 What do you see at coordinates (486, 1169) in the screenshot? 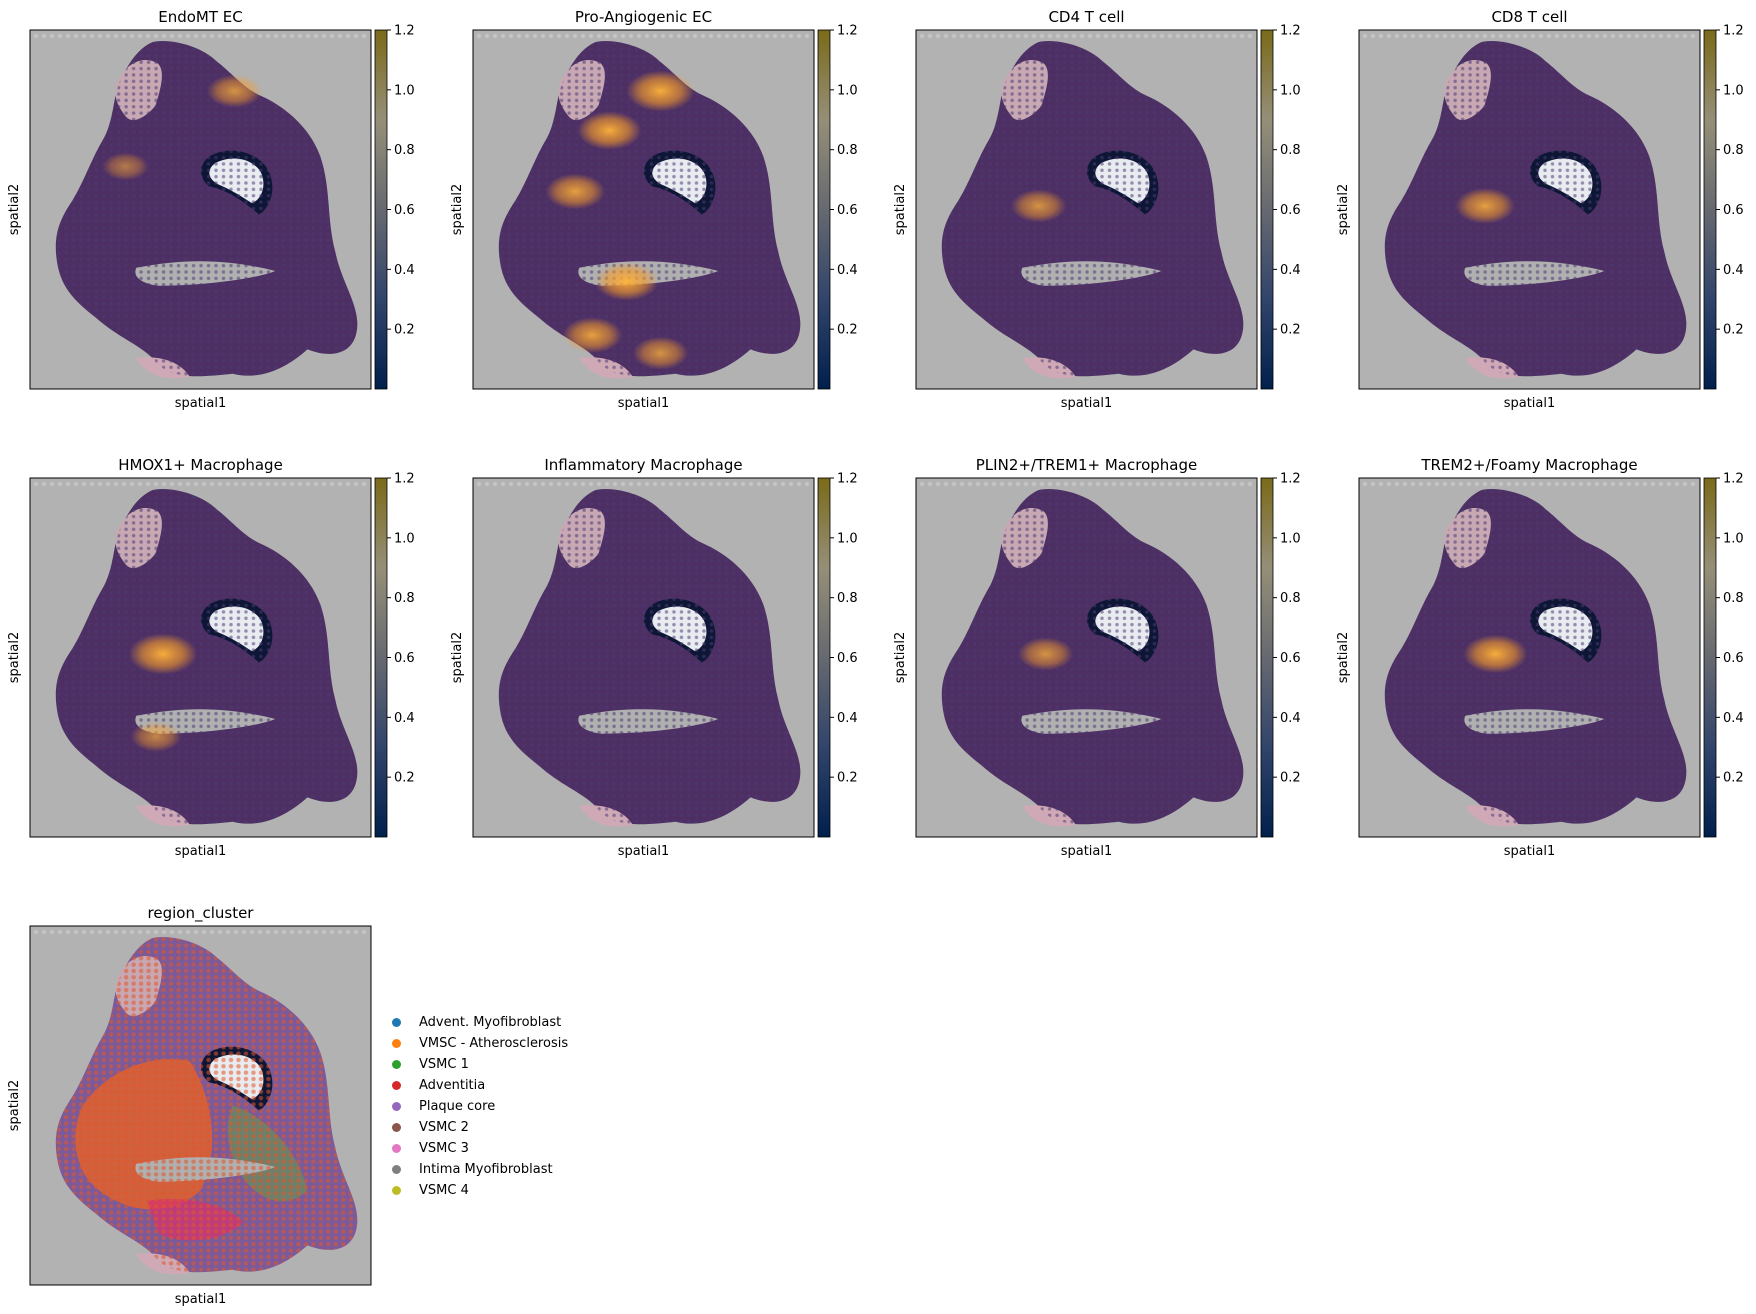
I see `legend-label: Intima Myofibroblast` at bounding box center [486, 1169].